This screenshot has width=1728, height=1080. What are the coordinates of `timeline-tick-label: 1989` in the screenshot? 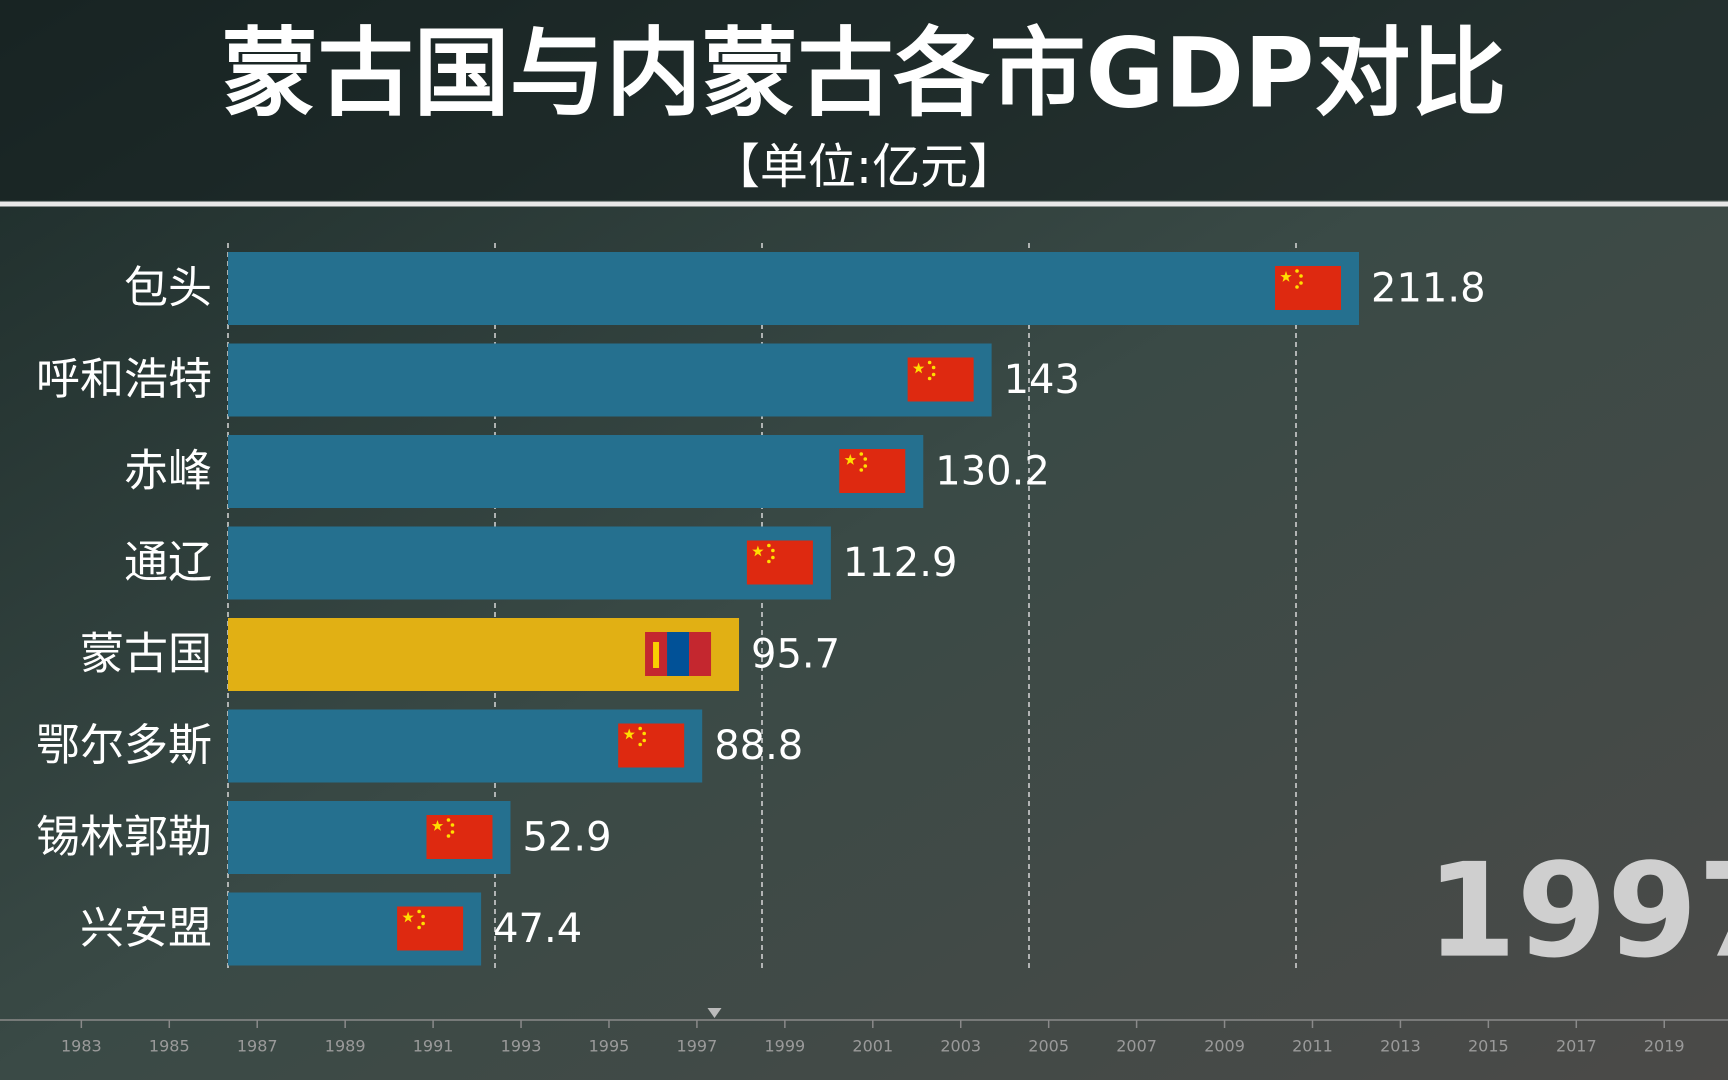 It's located at (345, 1046).